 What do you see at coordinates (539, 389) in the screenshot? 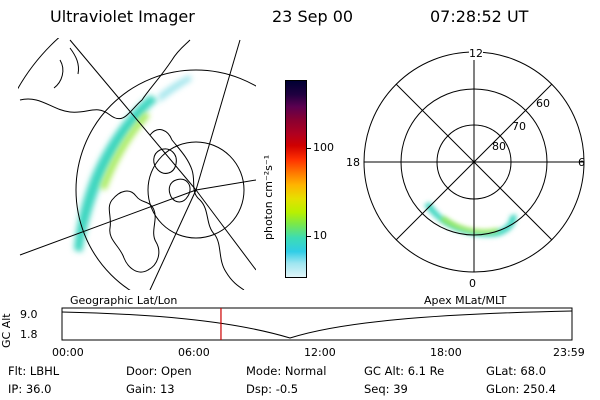
I see `status-value: 250.4` at bounding box center [539, 389].